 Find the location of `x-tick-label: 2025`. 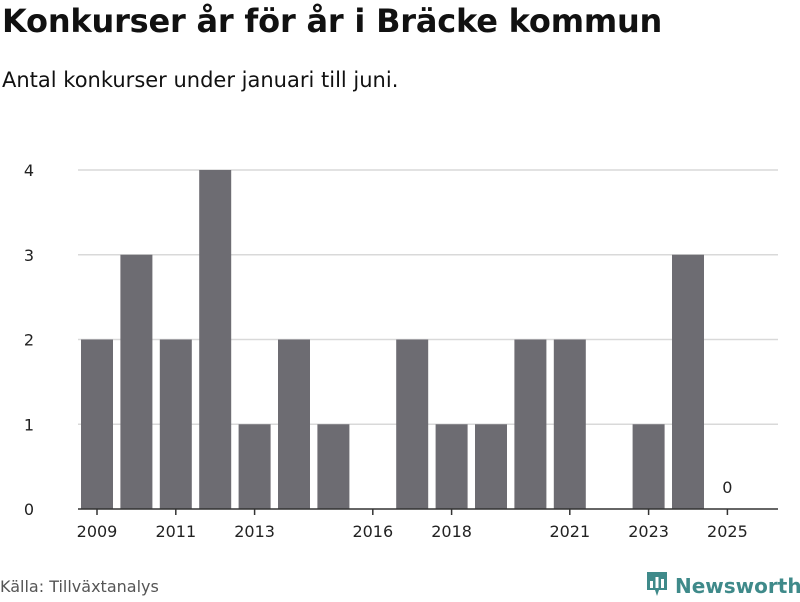

x-tick-label: 2025 is located at coordinates (727, 531).